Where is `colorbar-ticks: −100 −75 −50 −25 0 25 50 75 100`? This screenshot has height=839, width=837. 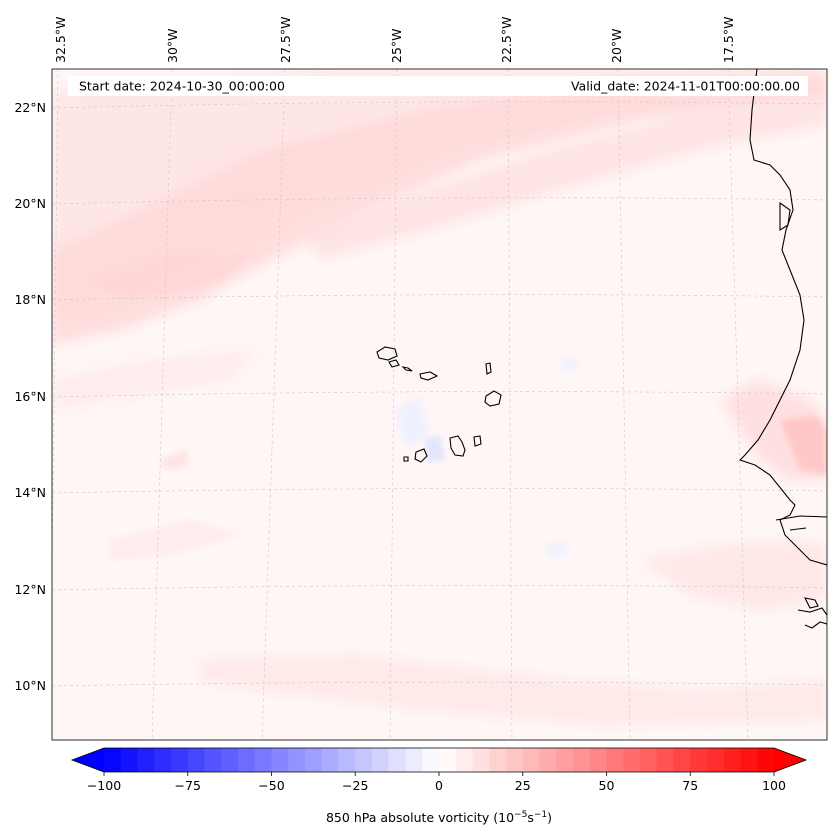 colorbar-ticks: −100 −75 −50 −25 0 25 50 75 100 is located at coordinates (436, 782).